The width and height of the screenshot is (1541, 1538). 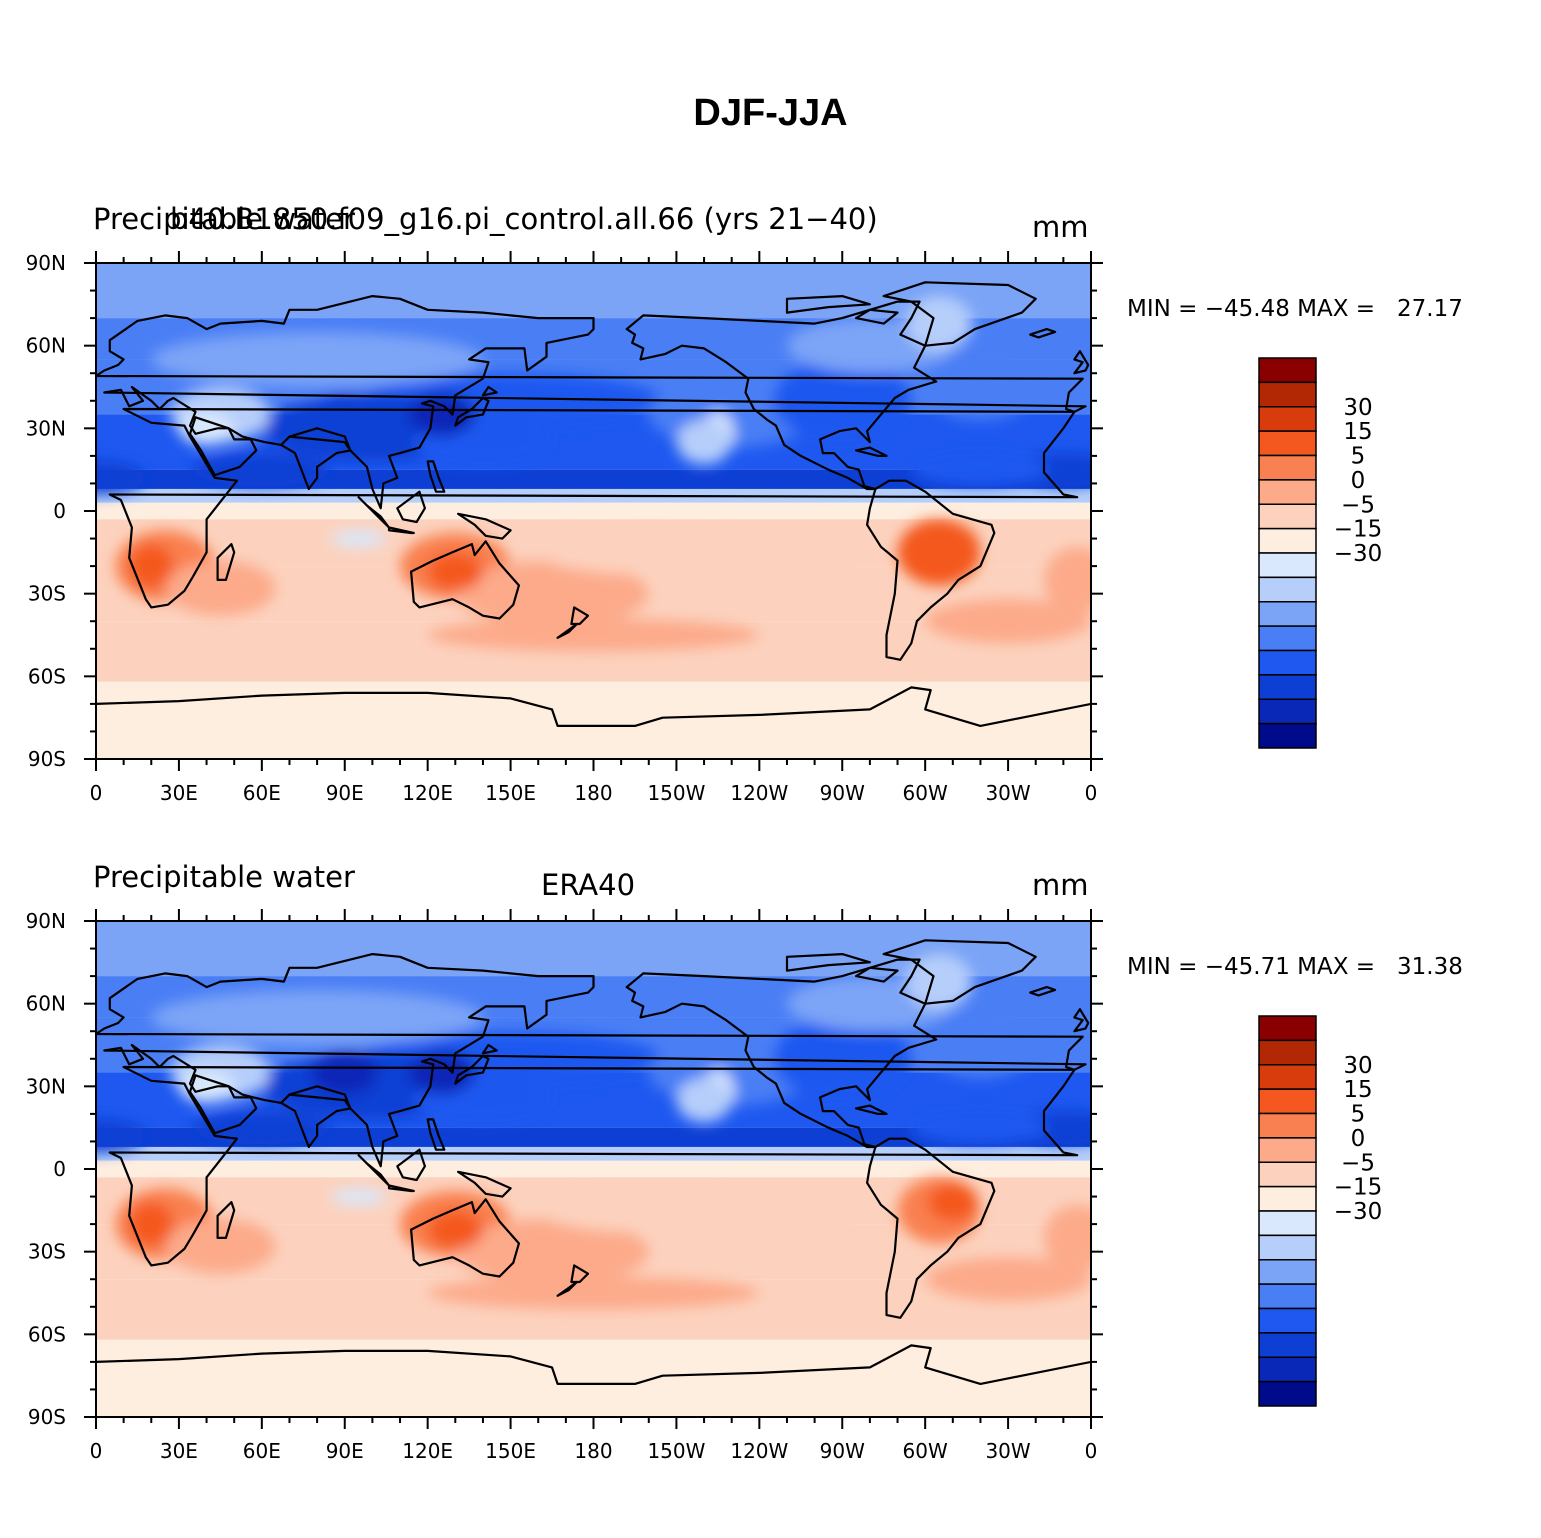 I want to click on min-max-label: MIN = −45.71 MAX = 31.38, so click(x=1295, y=967).